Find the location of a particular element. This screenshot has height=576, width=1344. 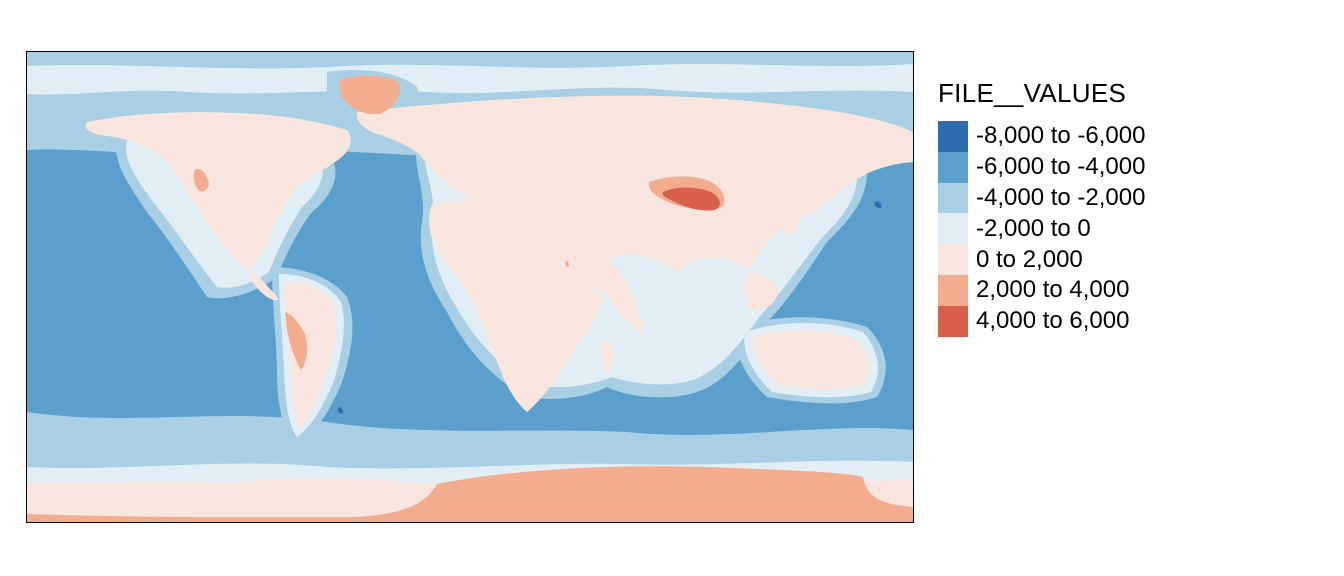

land-se-asia is located at coordinates (761, 291).